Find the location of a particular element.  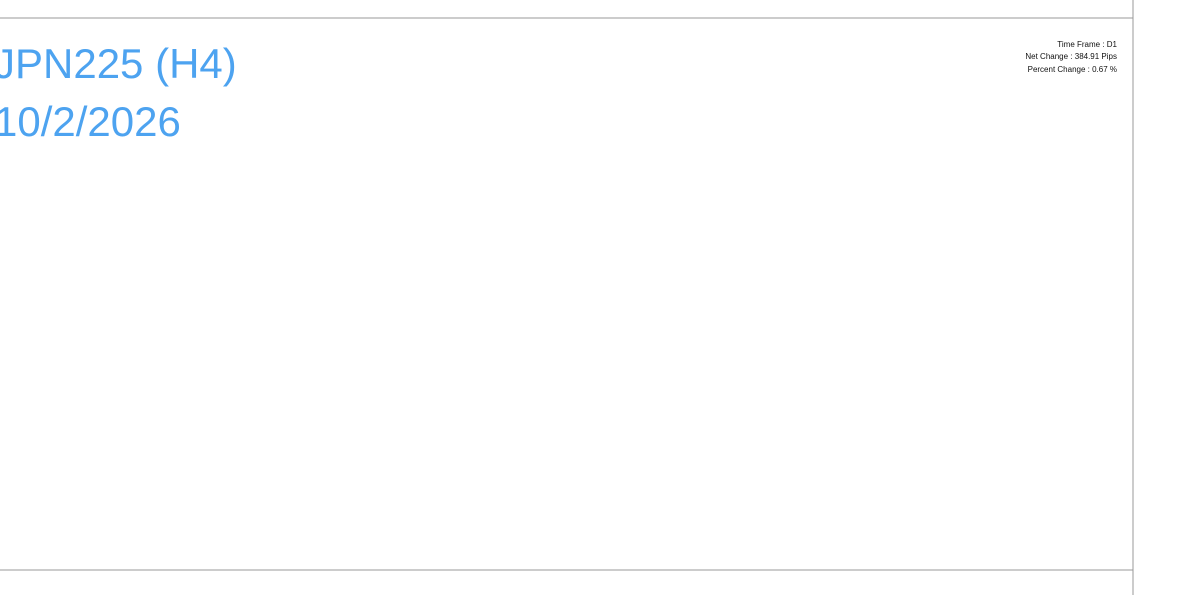

info-line: Net Change : 384.91 Pips is located at coordinates (1071, 56).